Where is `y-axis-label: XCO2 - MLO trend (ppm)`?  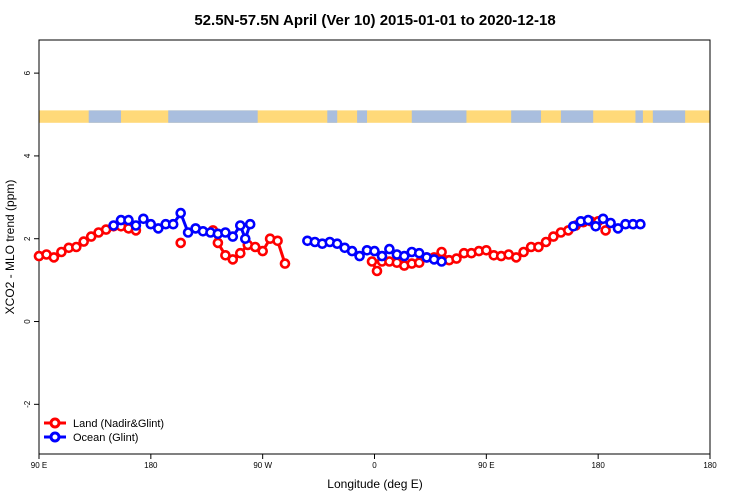 y-axis-label: XCO2 - MLO trend (ppm) is located at coordinates (10, 247).